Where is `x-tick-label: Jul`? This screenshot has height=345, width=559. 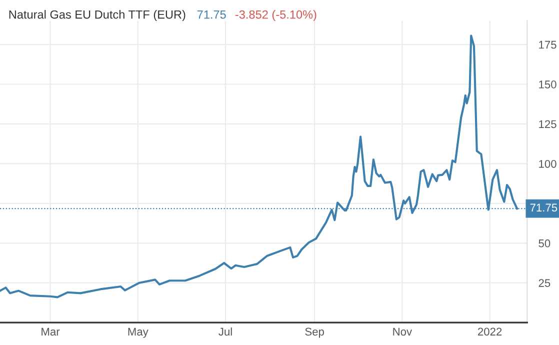
x-tick-label: Jul is located at coordinates (225, 331).